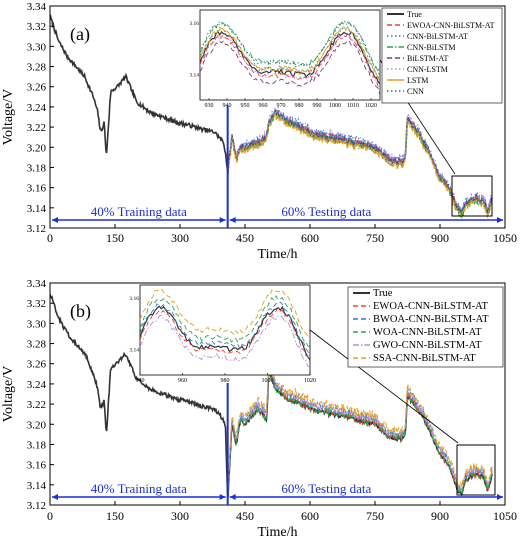 This screenshot has height=540, width=520. I want to click on inset-y-tick-label: 3.16, so click(194, 24).